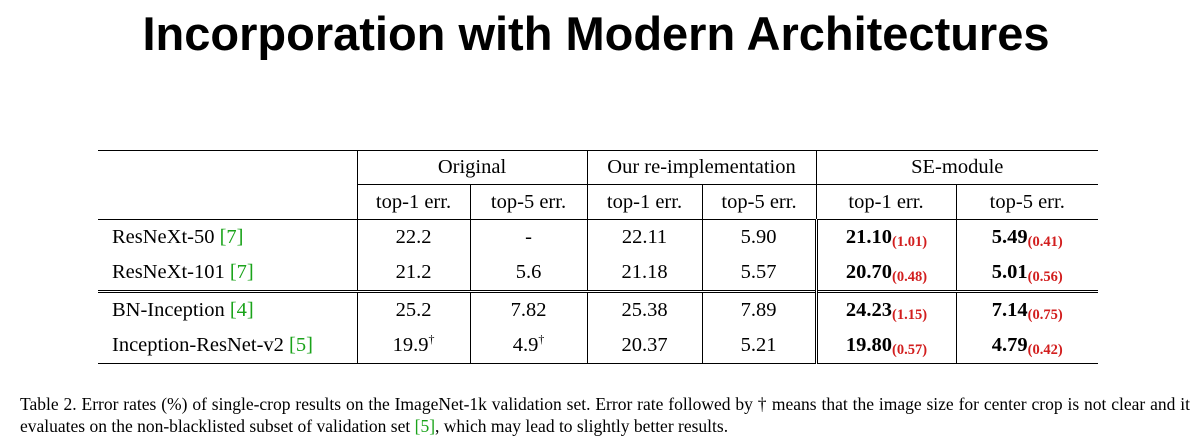 Image resolution: width=1192 pixels, height=448 pixels. I want to click on group-header-reimplementation: Our re-implementation, so click(701, 167).